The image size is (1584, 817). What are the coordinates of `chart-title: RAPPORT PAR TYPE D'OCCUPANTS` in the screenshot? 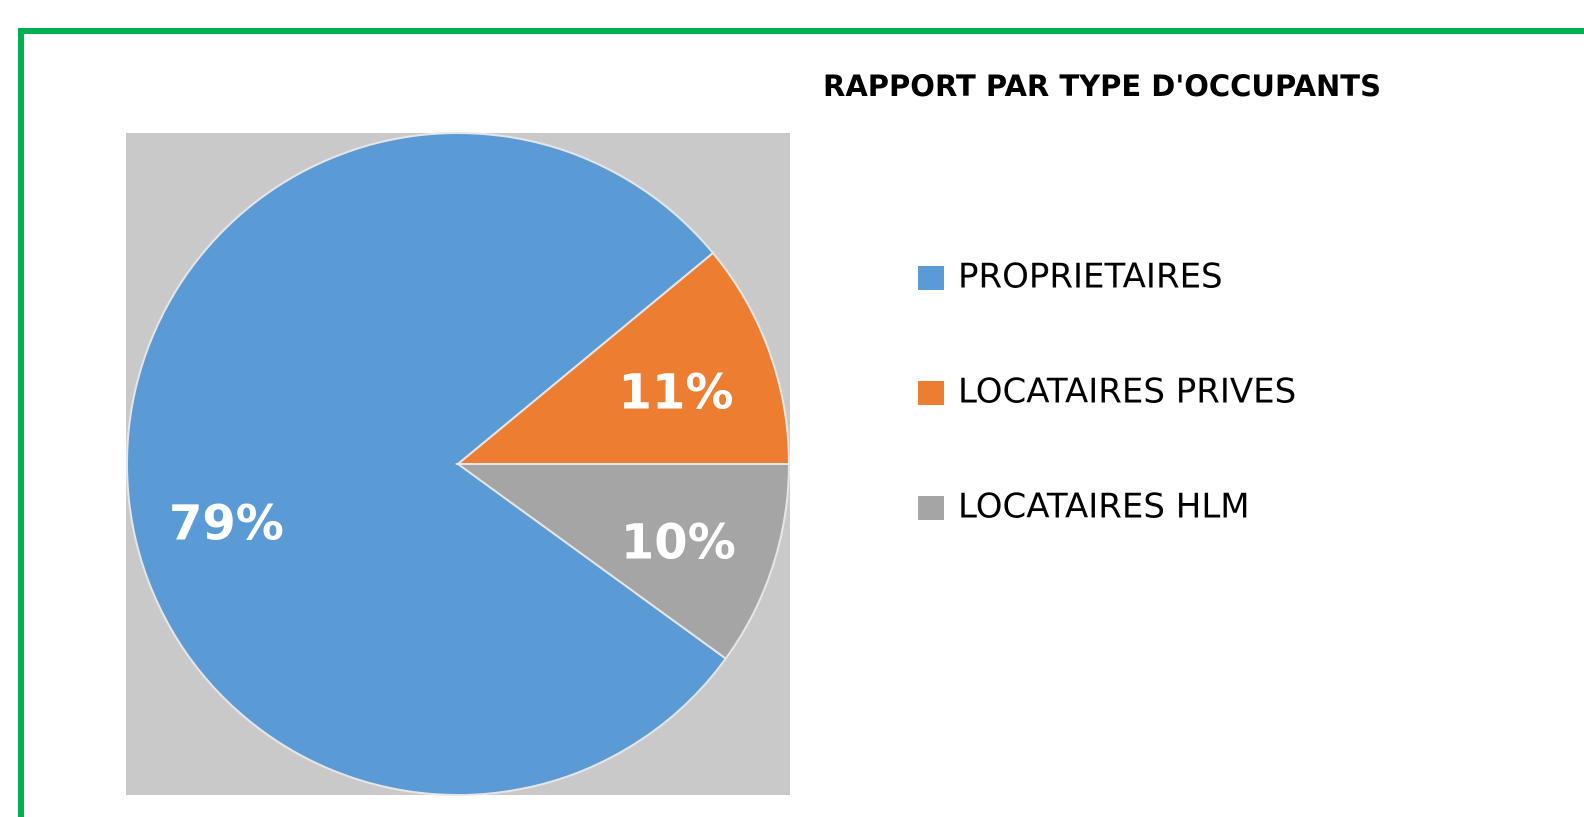 It's located at (1102, 86).